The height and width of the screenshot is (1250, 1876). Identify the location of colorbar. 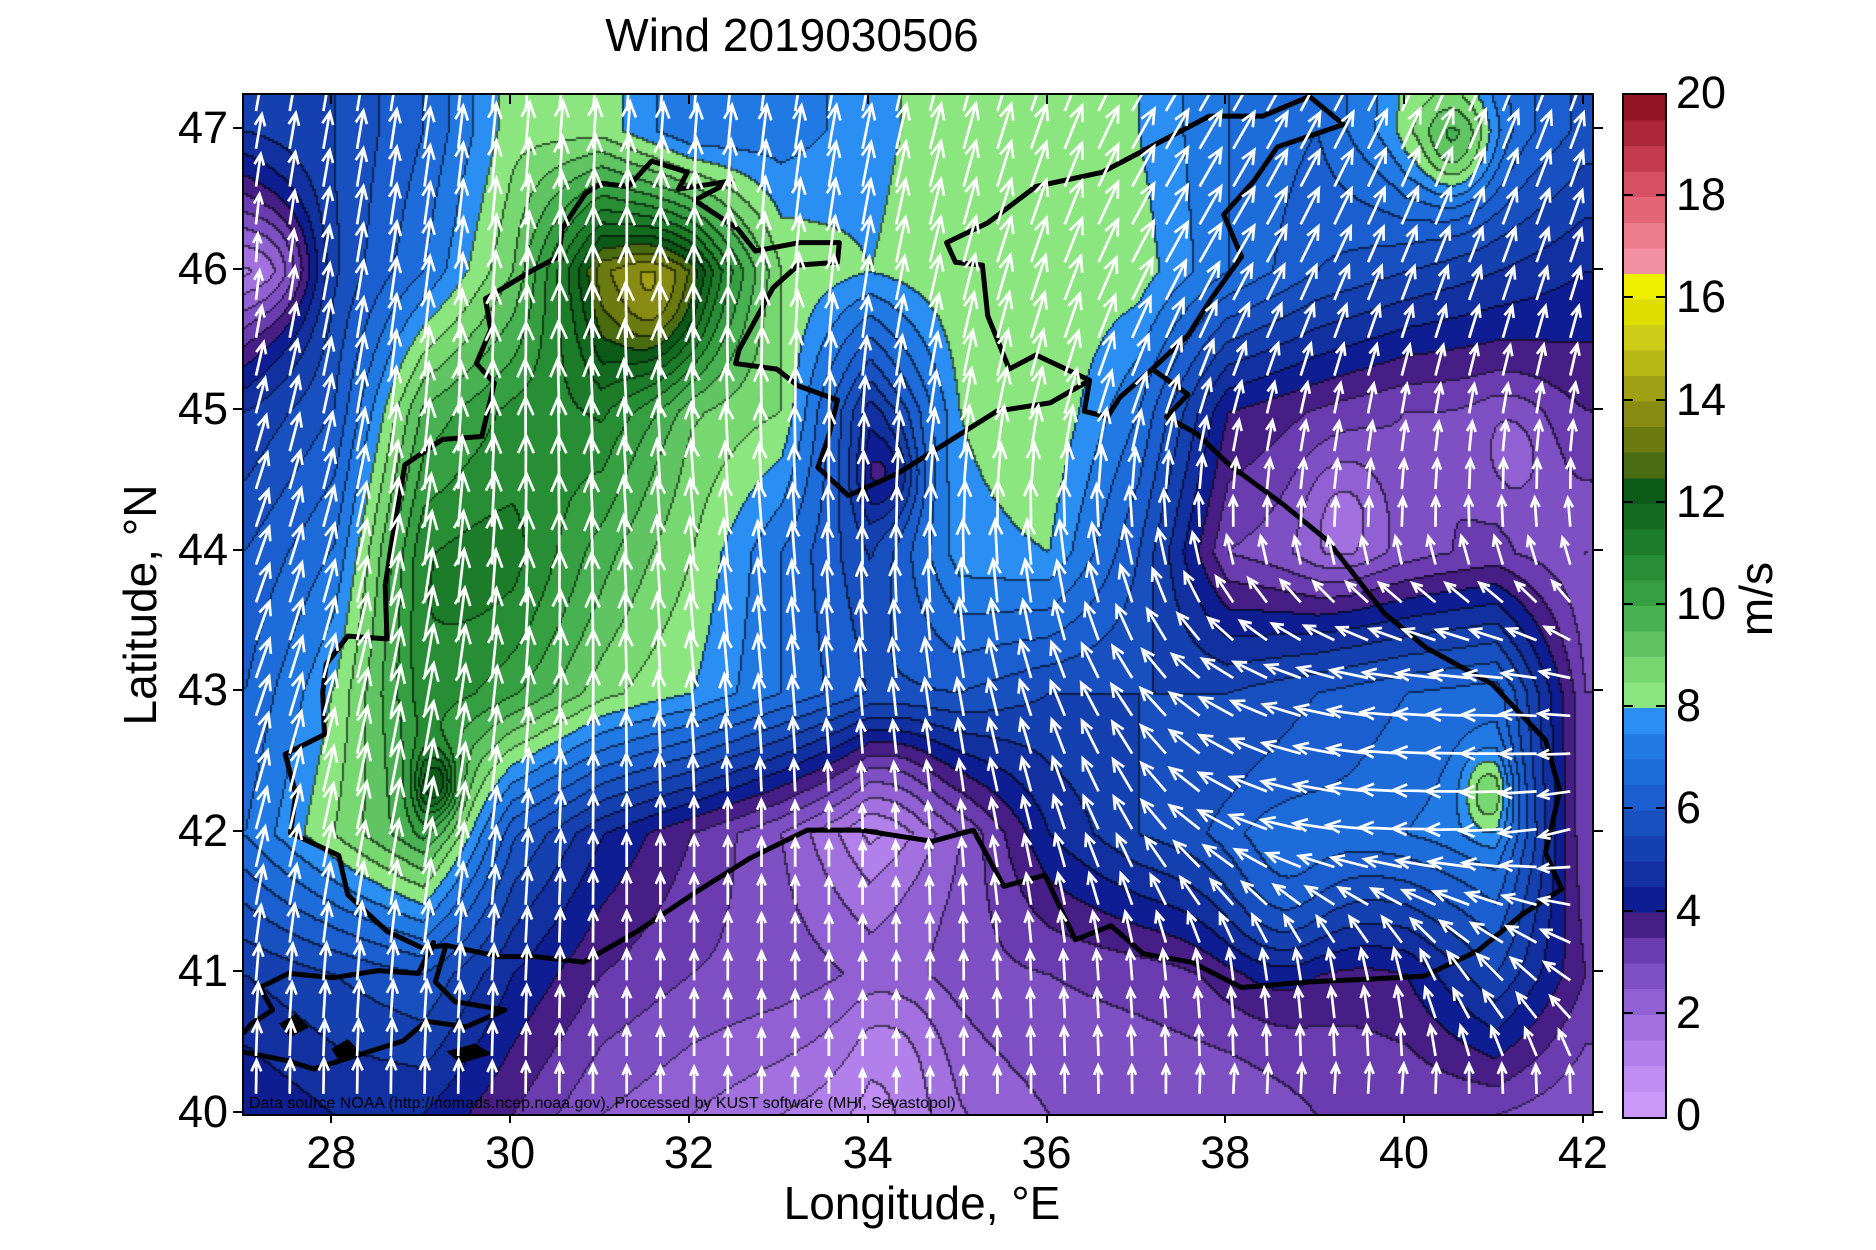
(1644, 606).